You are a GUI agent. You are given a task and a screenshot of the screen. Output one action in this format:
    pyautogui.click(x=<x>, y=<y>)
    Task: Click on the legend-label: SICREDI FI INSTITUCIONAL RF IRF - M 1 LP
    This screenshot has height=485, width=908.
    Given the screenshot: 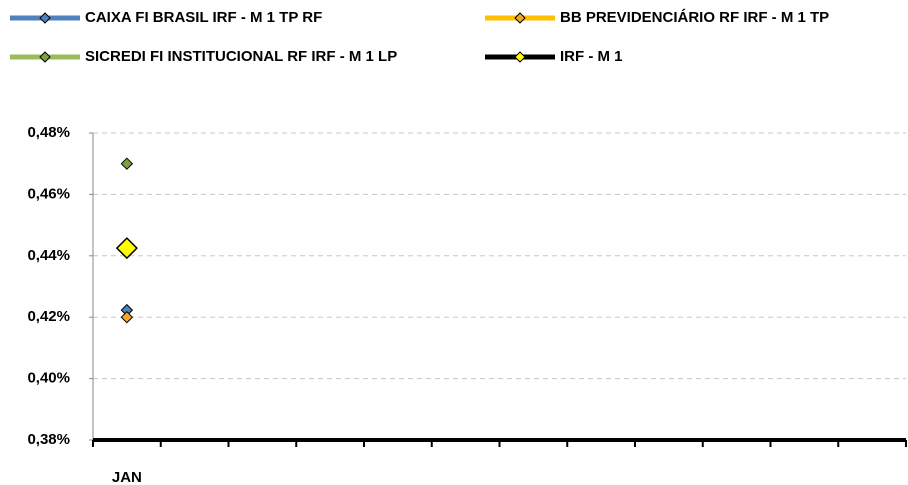 What is the action you would take?
    pyautogui.click(x=241, y=56)
    